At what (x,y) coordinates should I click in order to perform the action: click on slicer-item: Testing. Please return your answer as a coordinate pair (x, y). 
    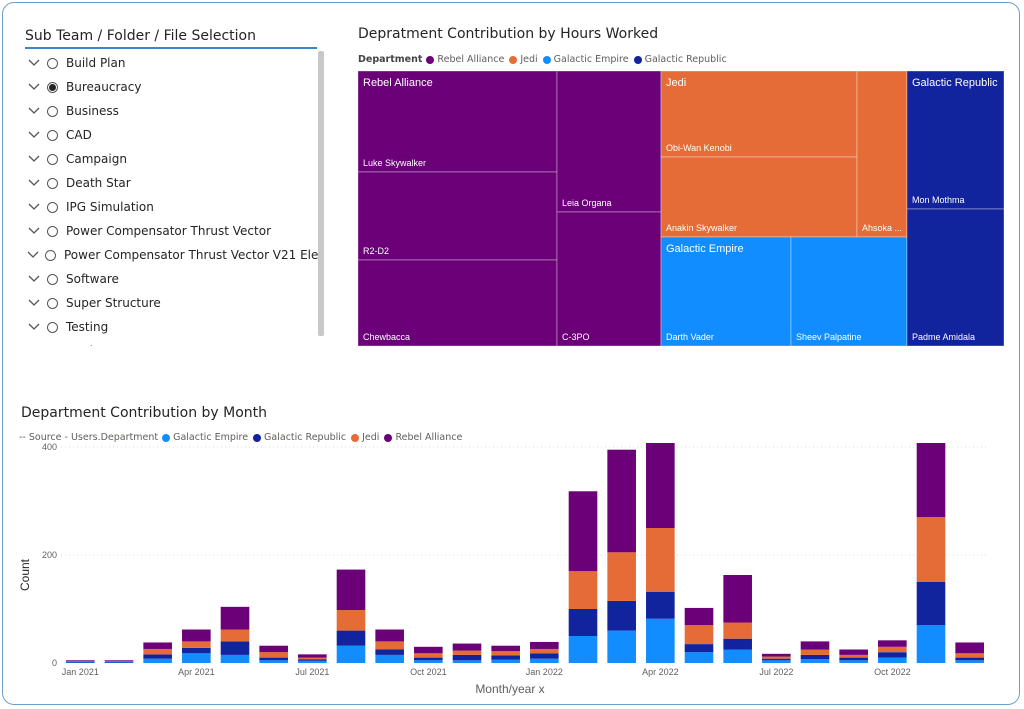
    Looking at the image, I should click on (172, 327).